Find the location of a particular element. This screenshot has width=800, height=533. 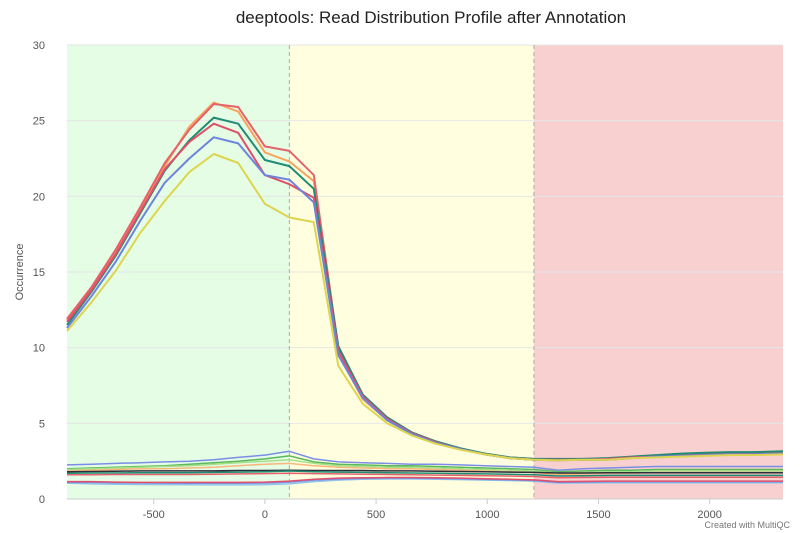

x-tick-label: 2000 is located at coordinates (709, 515).